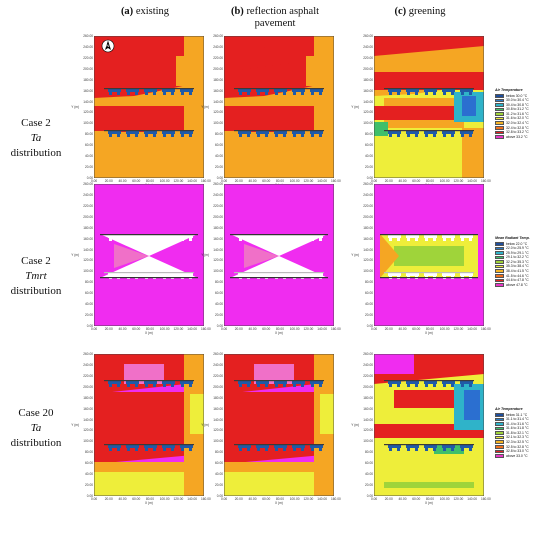 This screenshot has height=550, width=546. Describe the element at coordinates (520, 105) in the screenshot. I see `legend-item: 30.4 to 30.8 °C` at that location.